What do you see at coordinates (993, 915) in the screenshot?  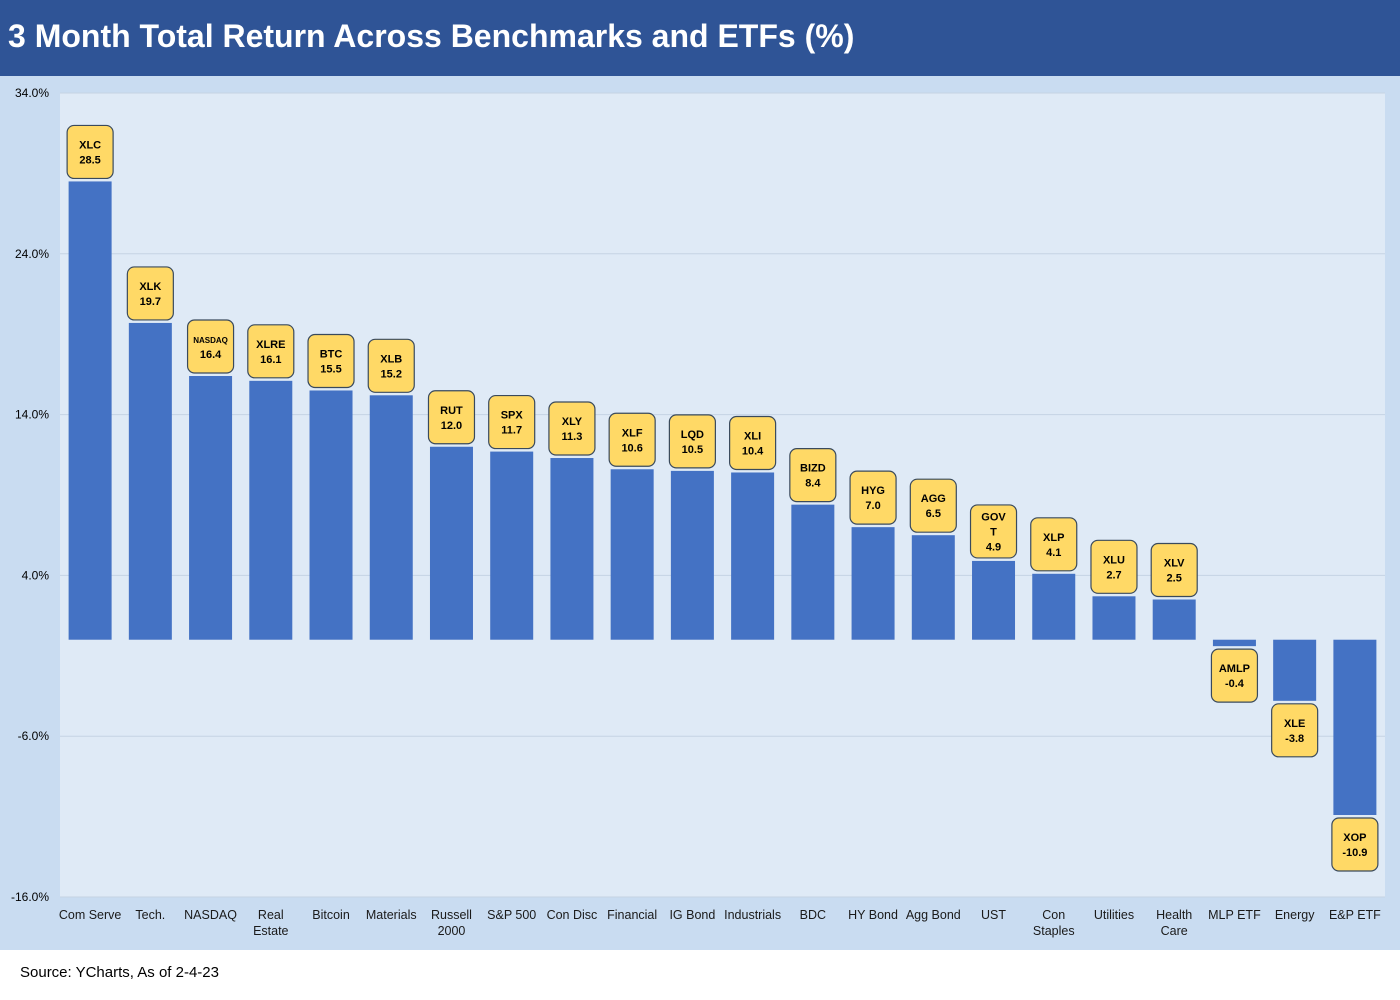 I see `x-tick-label: UST` at bounding box center [993, 915].